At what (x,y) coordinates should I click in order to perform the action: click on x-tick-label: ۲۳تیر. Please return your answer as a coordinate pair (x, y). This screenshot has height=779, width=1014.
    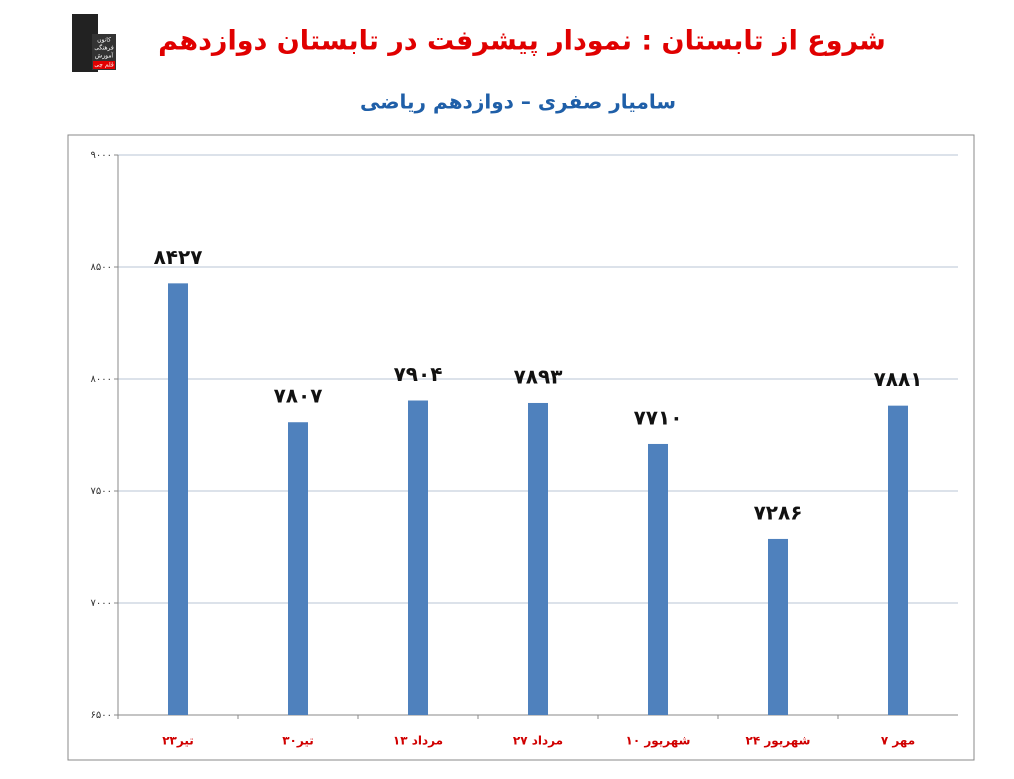
    Looking at the image, I should click on (178, 741).